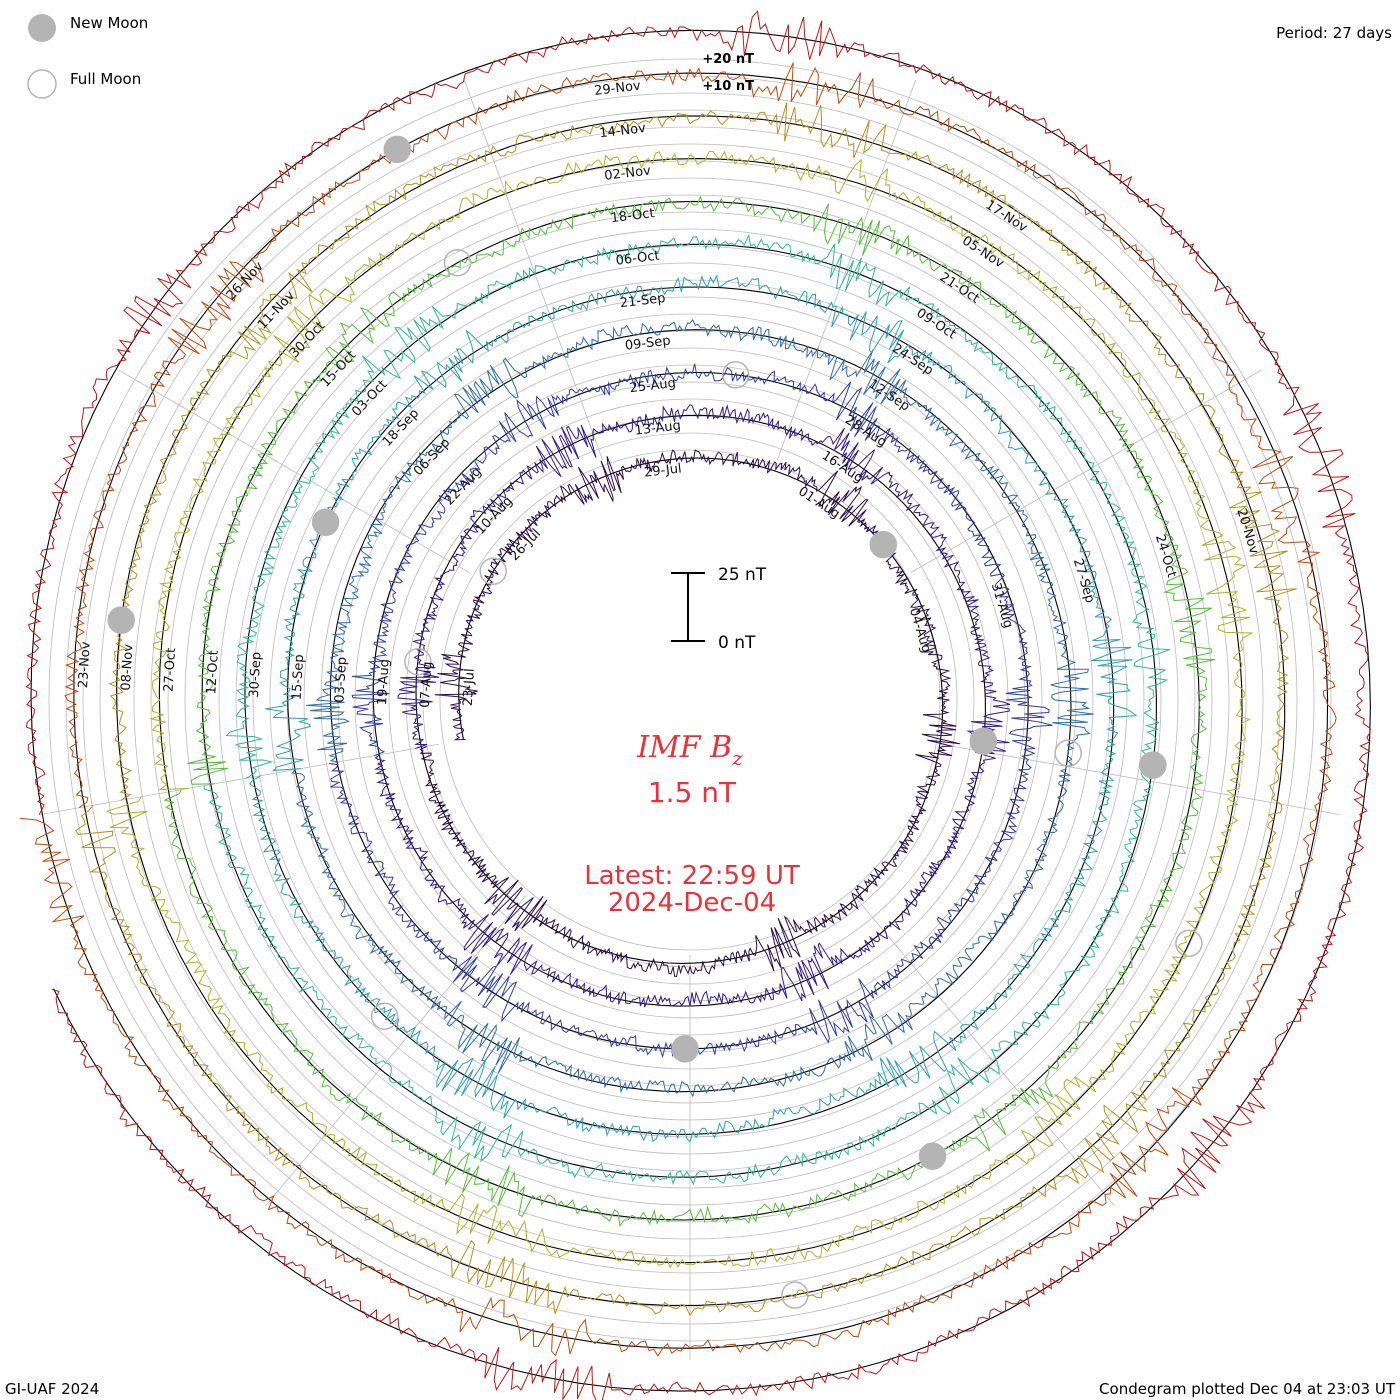 This screenshot has width=1400, height=1400. I want to click on date-label: 29-Nov, so click(617, 88).